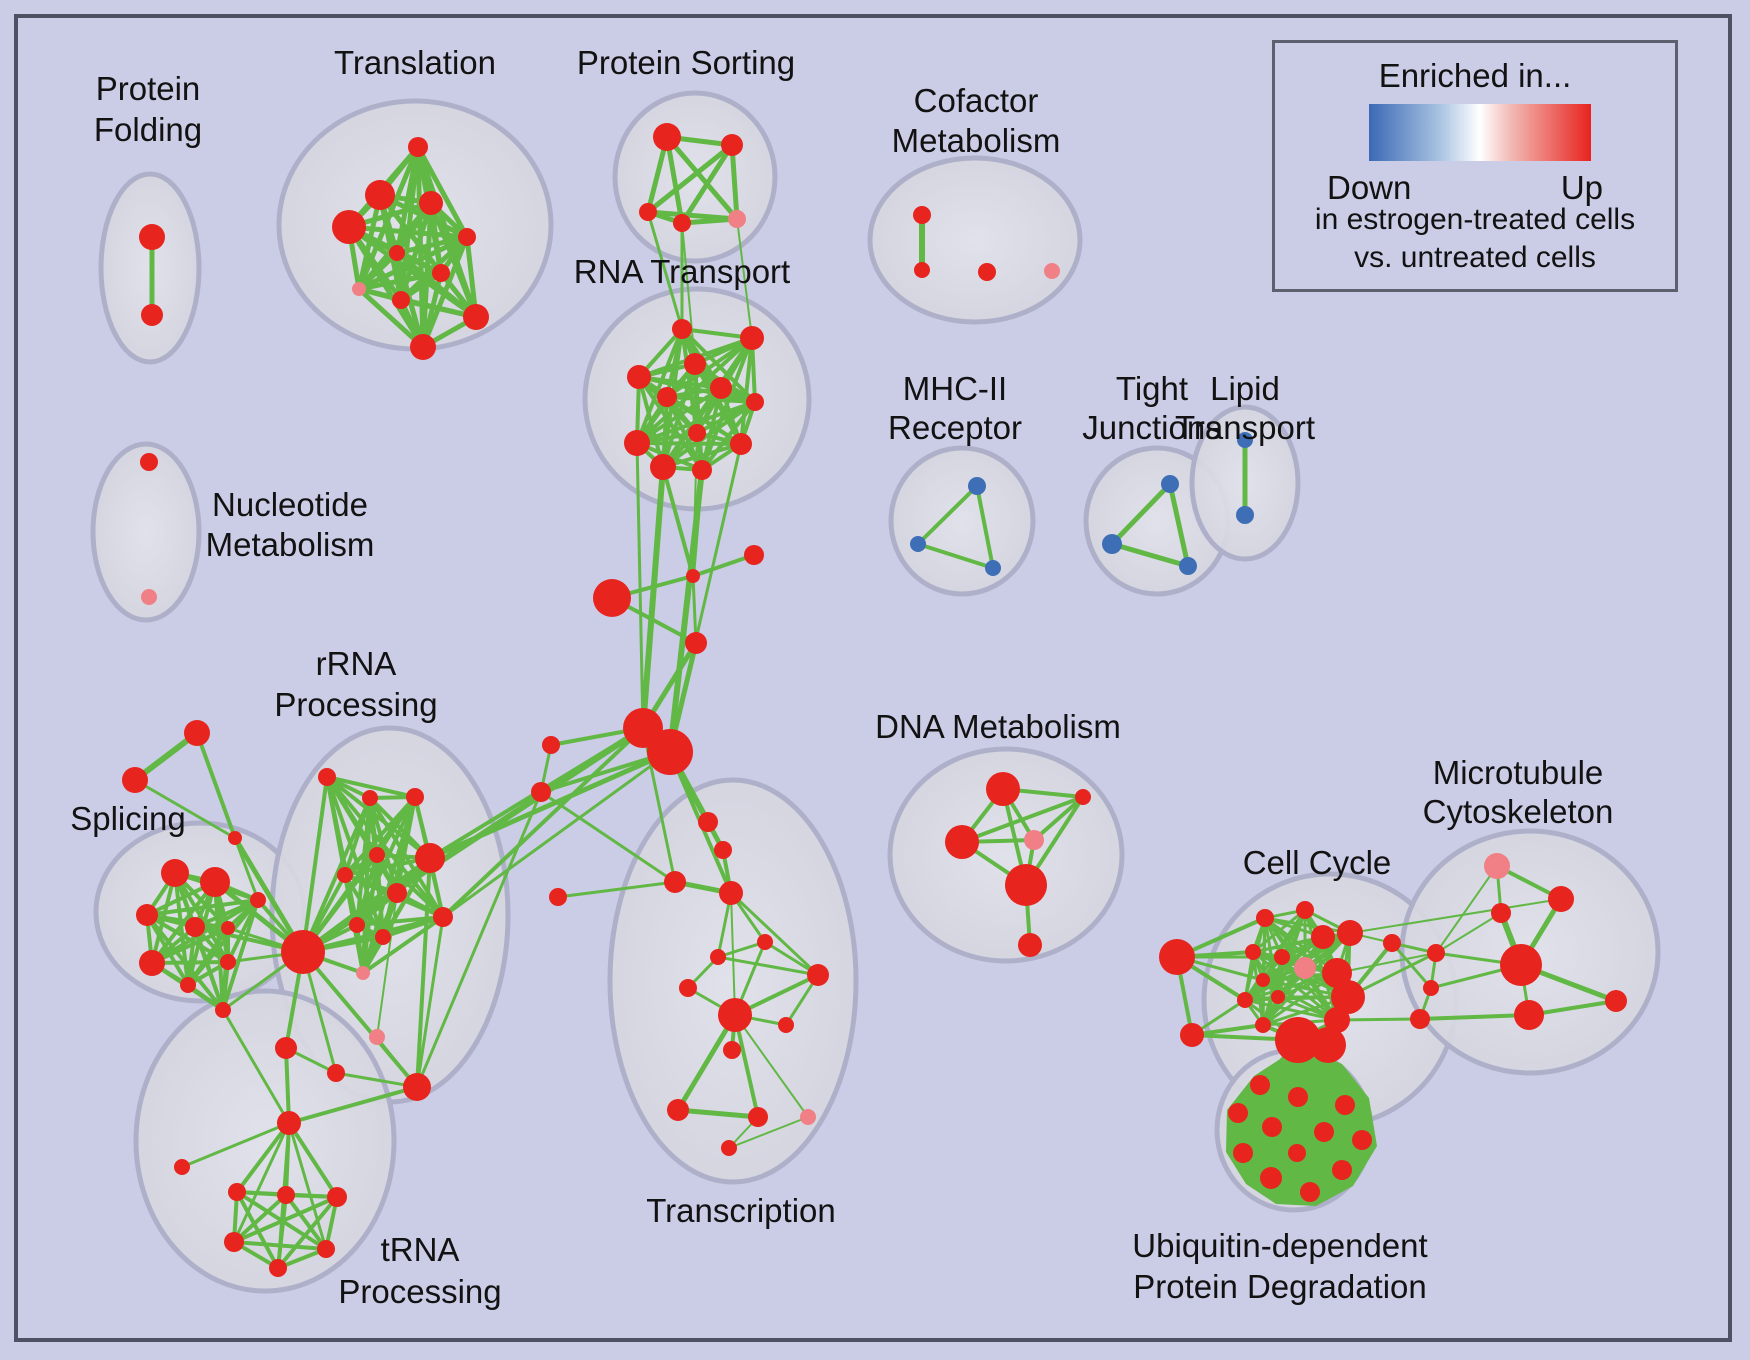  I want to click on cluster-ellipse-trna-processing, so click(265, 1141).